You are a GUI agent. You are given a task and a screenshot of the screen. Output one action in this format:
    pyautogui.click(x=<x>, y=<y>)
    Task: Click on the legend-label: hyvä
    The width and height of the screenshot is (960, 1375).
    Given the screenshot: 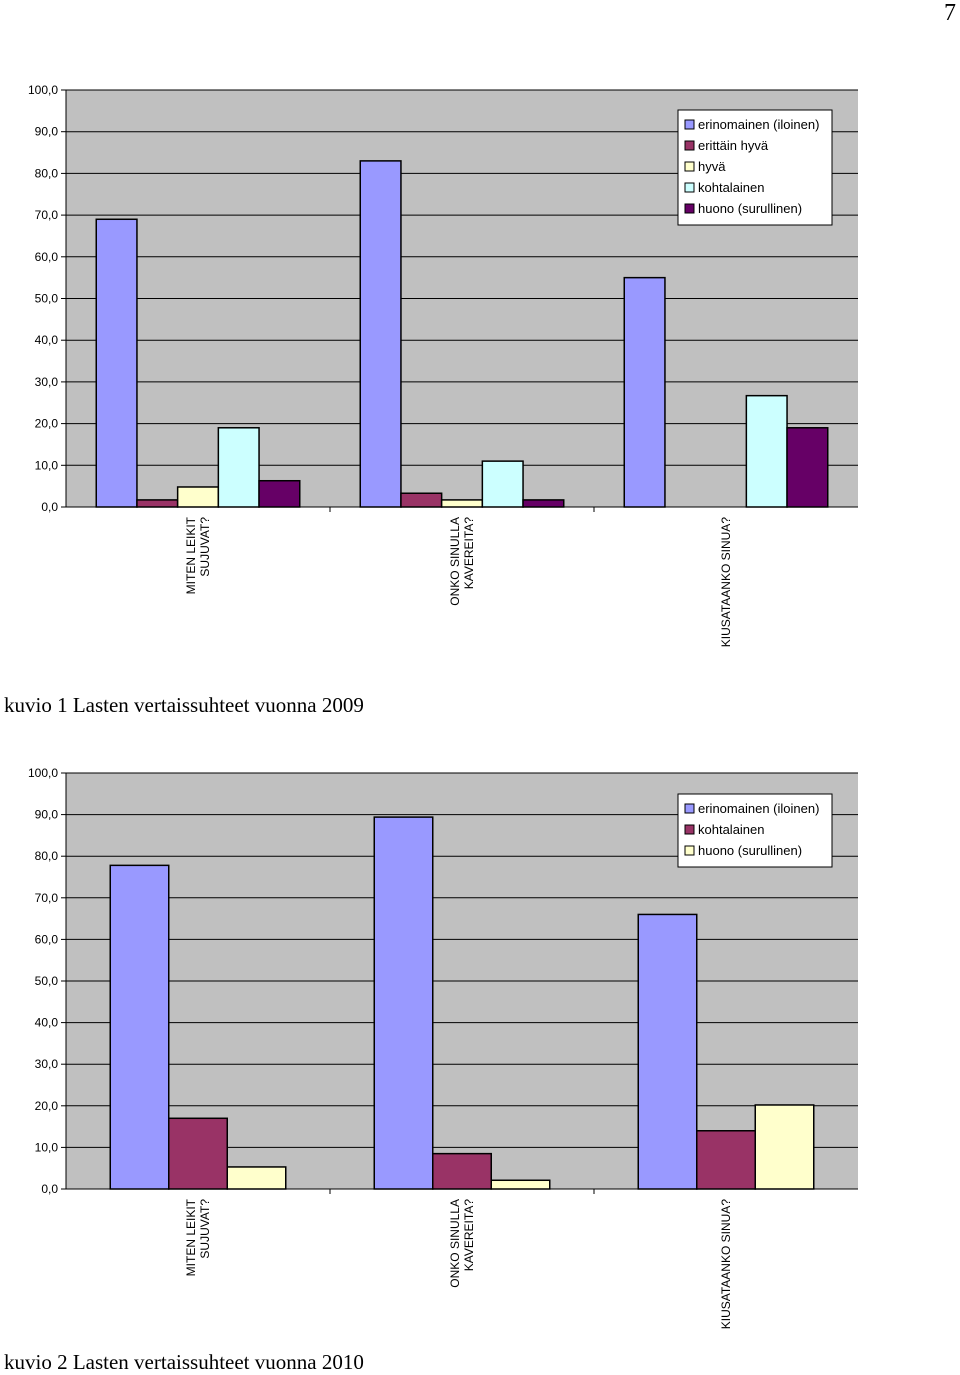 What is the action you would take?
    pyautogui.click(x=712, y=166)
    